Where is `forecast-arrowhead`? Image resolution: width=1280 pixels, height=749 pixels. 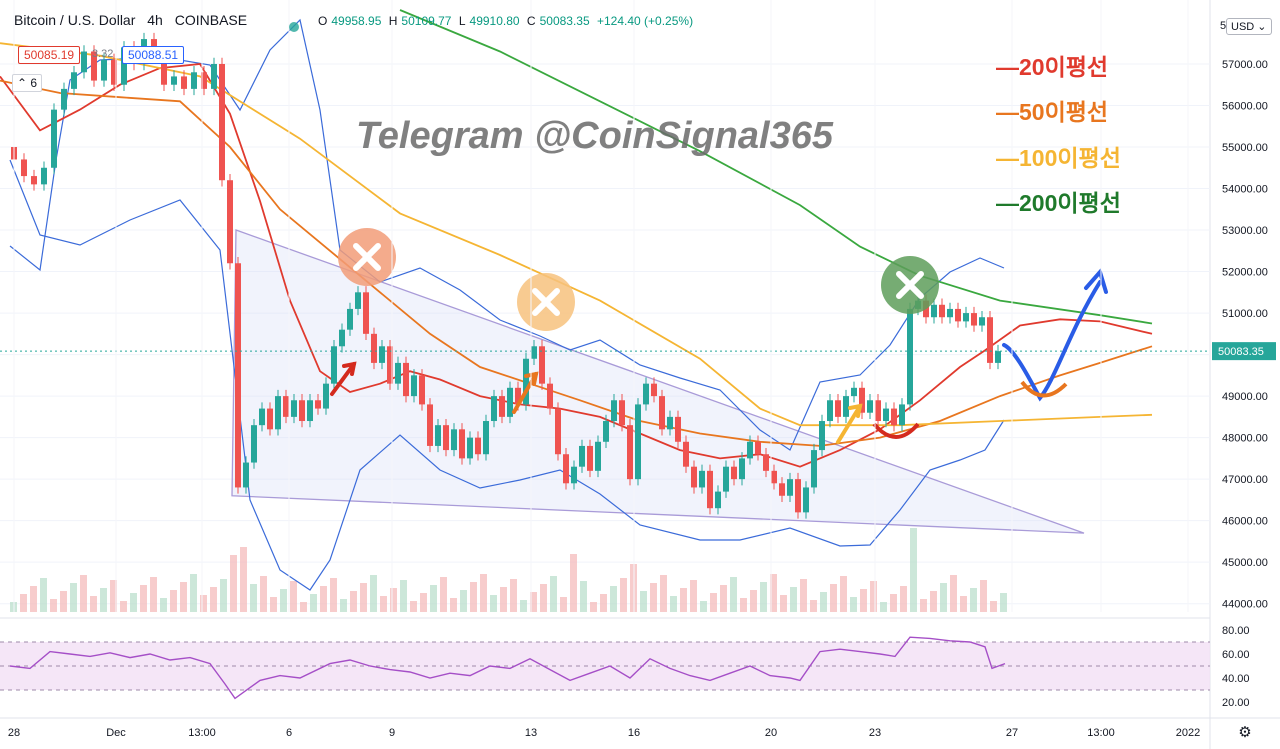
forecast-arrowhead is located at coordinates (1096, 280).